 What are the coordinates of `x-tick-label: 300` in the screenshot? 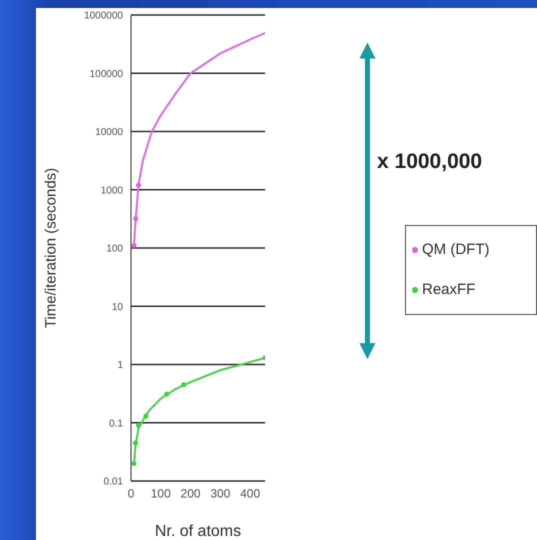 It's located at (220, 493).